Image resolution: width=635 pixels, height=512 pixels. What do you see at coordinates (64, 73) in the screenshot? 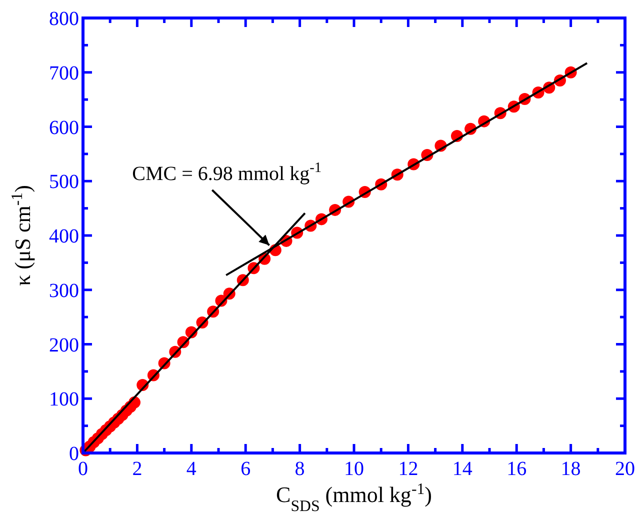
I see `y-tick-label: 700` at bounding box center [64, 73].